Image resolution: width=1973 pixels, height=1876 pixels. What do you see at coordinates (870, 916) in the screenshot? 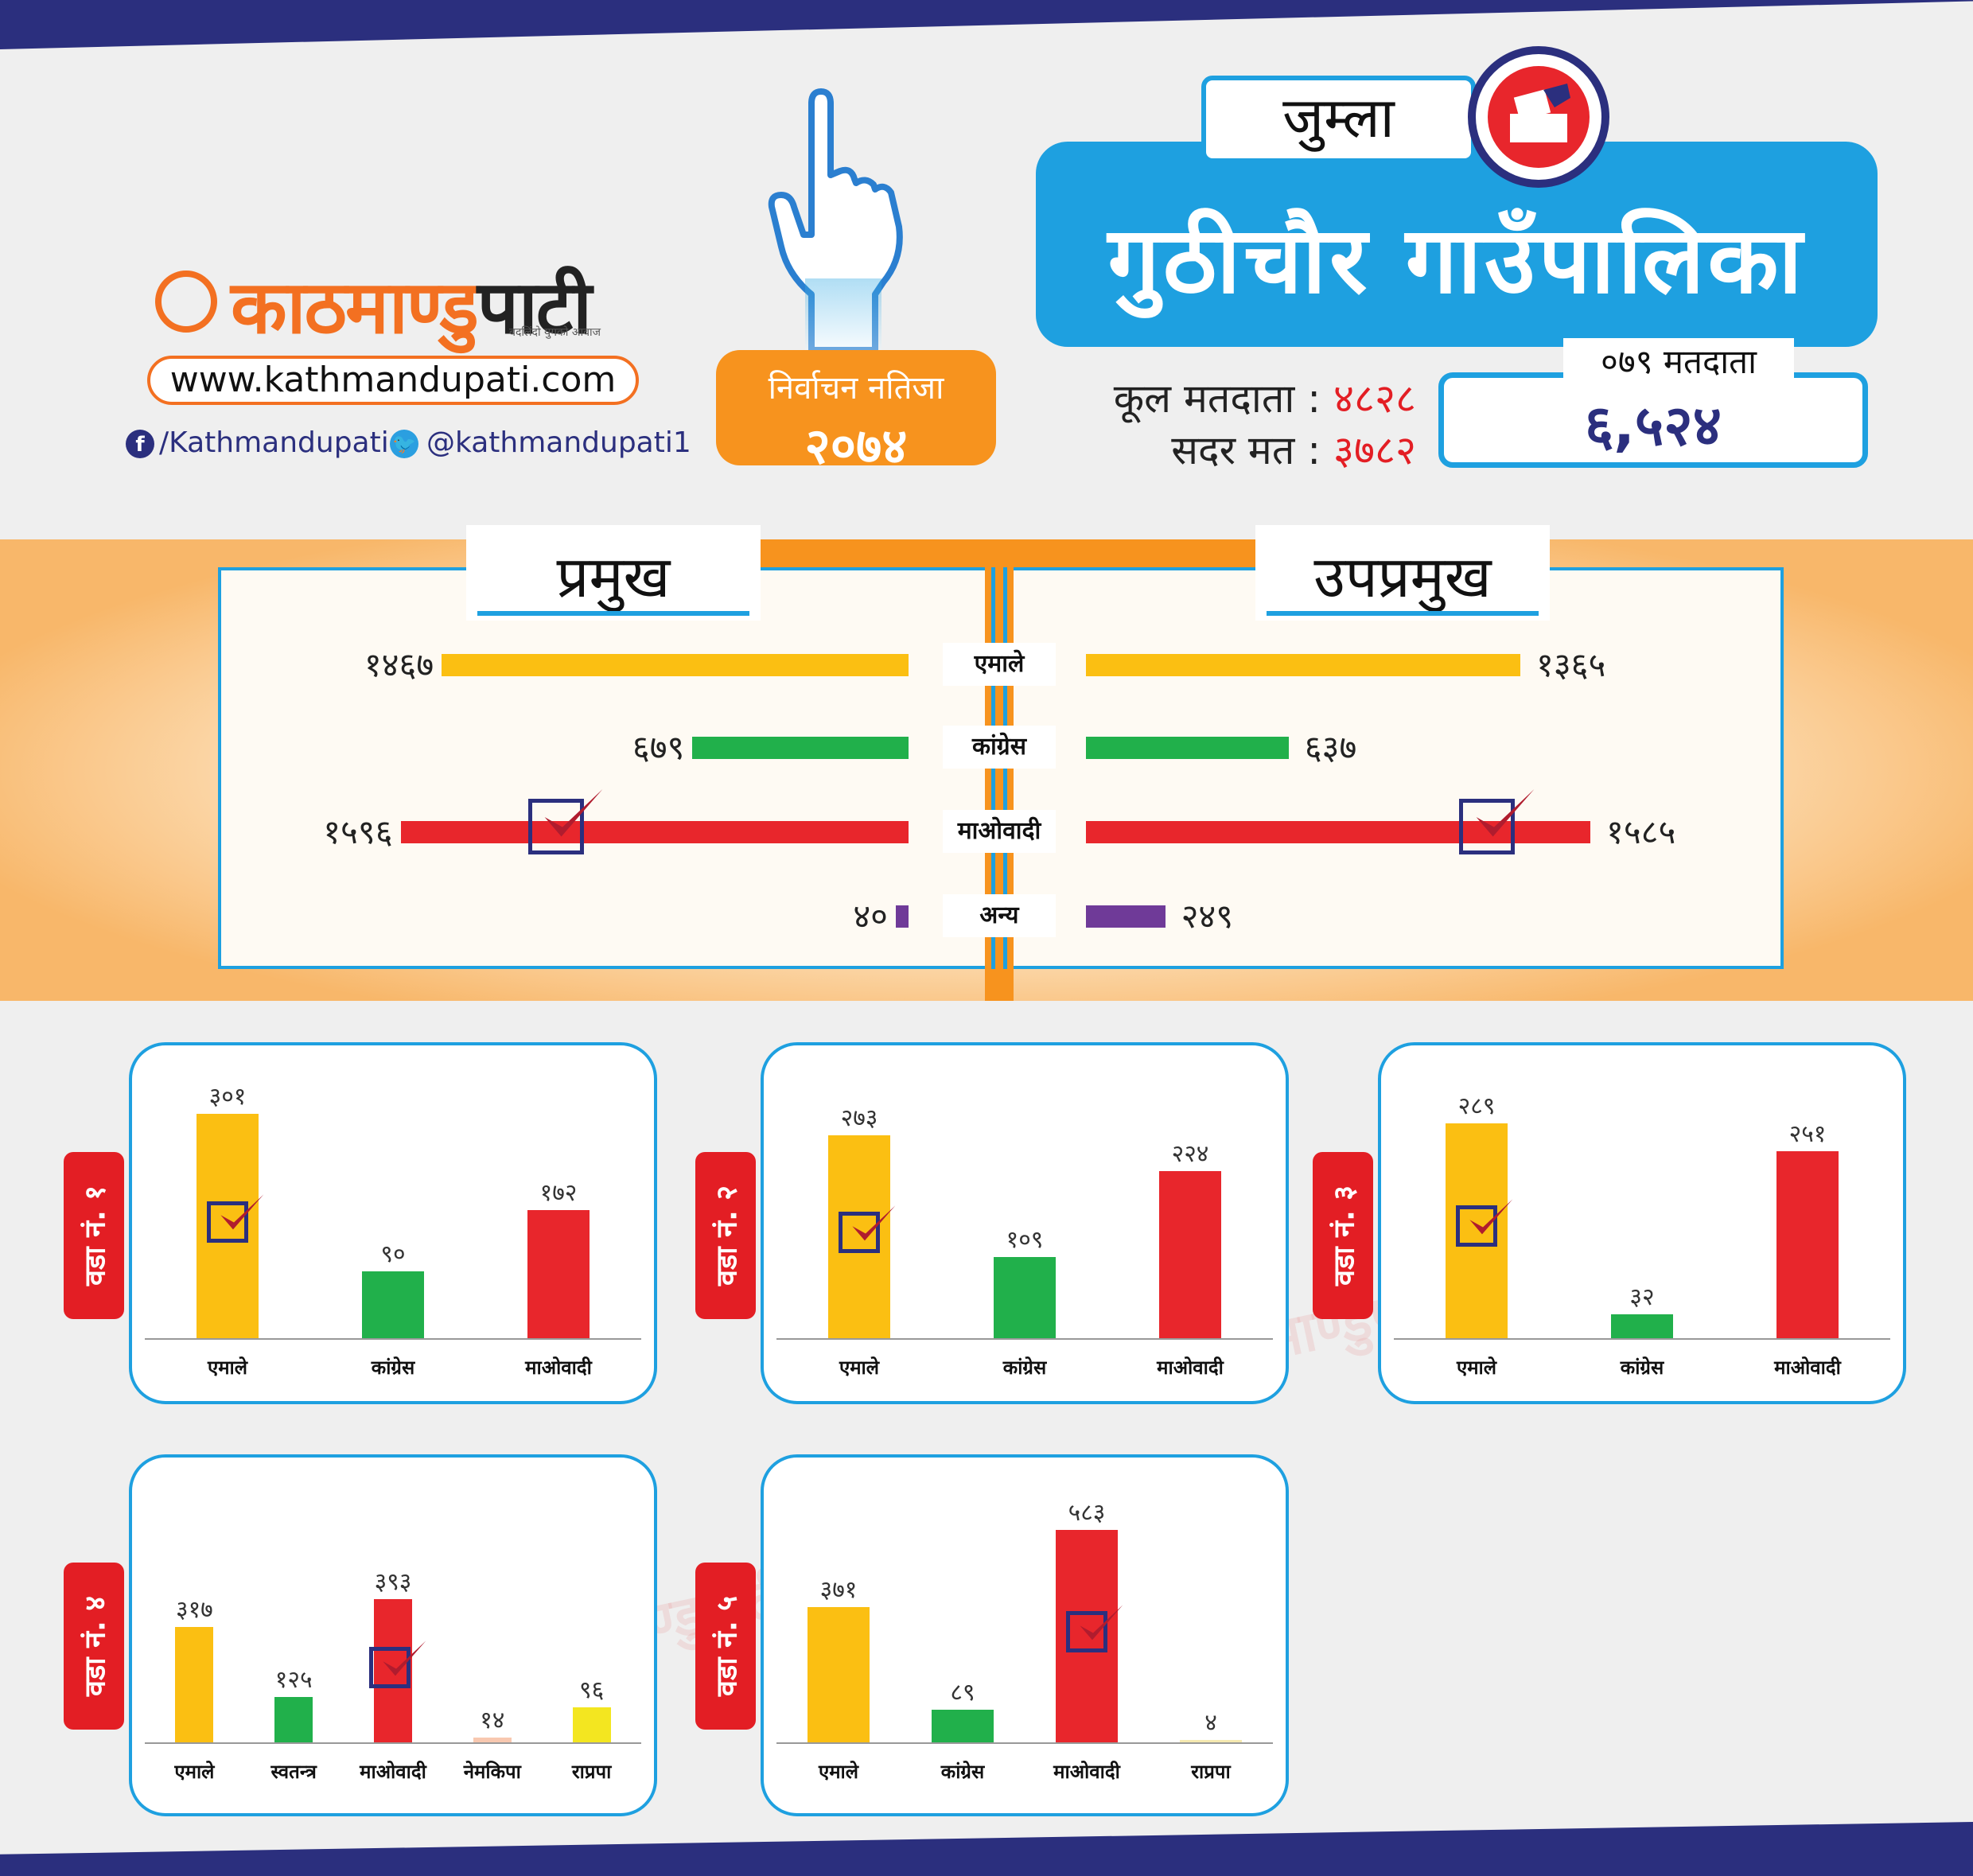
I see `mayor-value-label: ४०` at bounding box center [870, 916].